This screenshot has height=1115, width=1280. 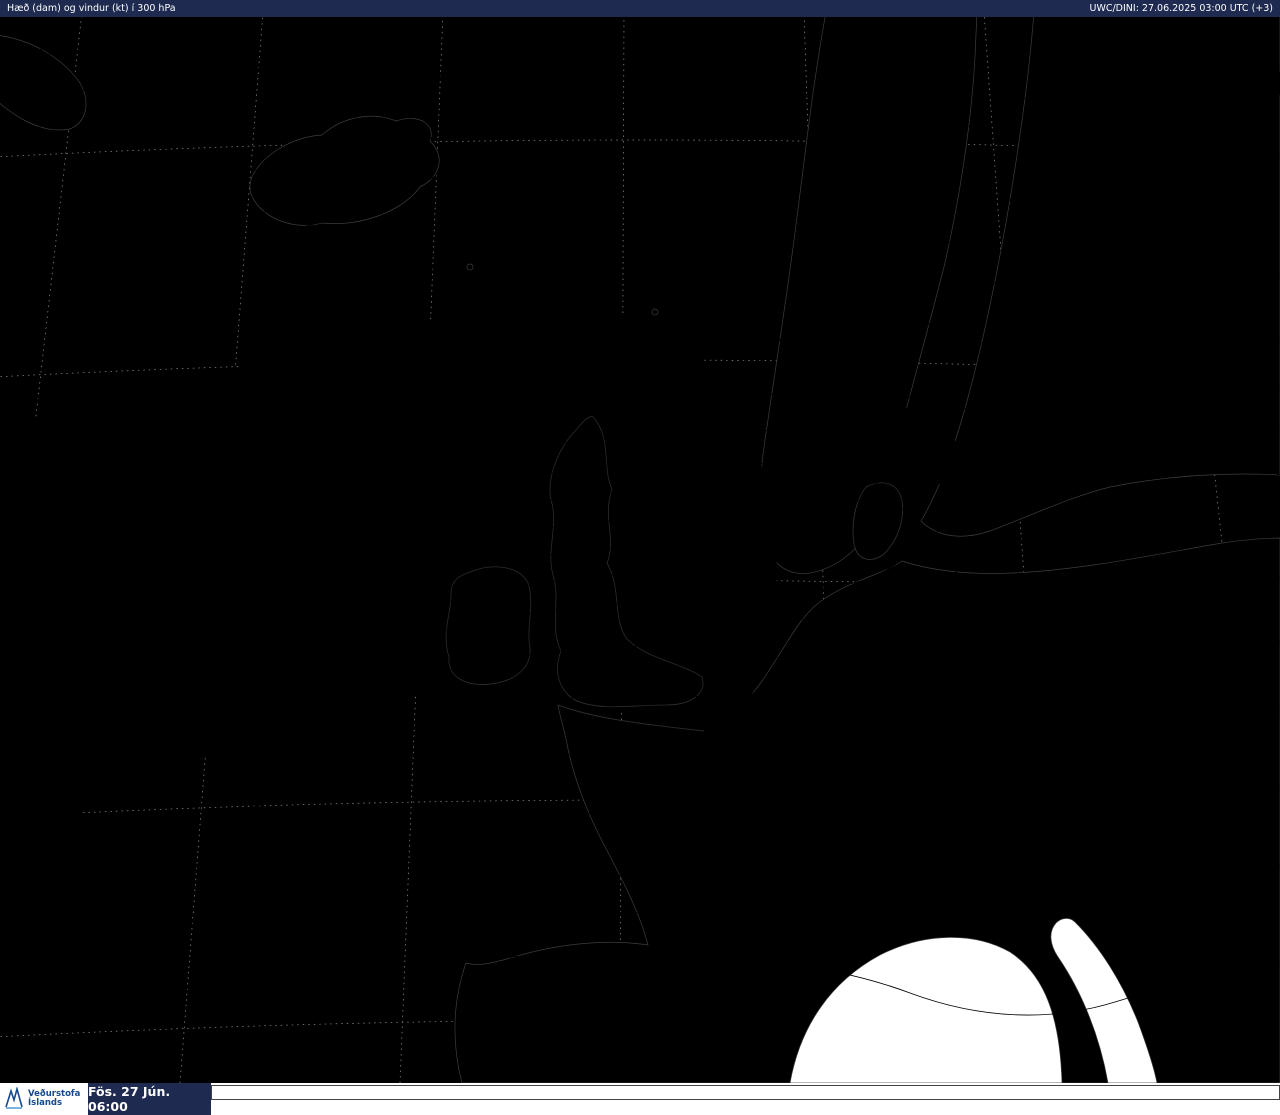 What do you see at coordinates (878, 521) in the screenshot?
I see `coast-denmark` at bounding box center [878, 521].